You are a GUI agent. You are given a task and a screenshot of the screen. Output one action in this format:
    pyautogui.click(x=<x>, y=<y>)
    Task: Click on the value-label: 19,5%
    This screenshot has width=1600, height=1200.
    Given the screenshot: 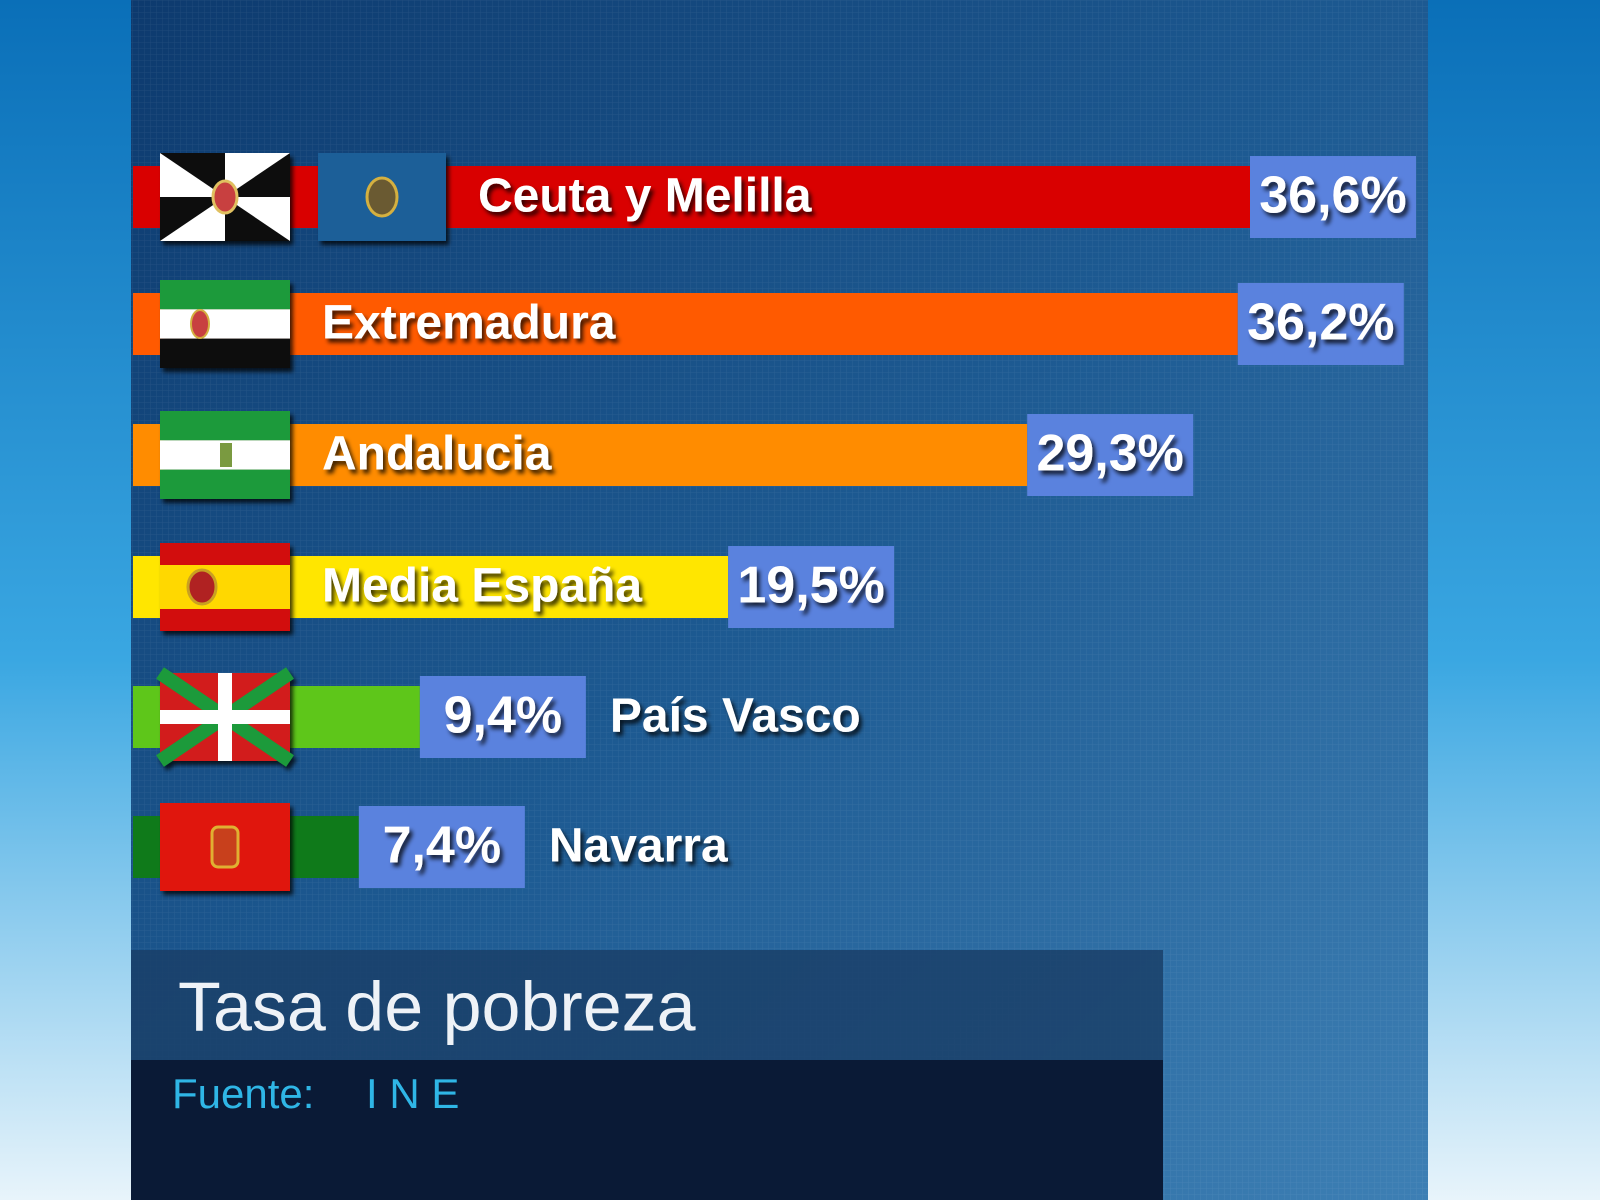 What is the action you would take?
    pyautogui.click(x=810, y=586)
    